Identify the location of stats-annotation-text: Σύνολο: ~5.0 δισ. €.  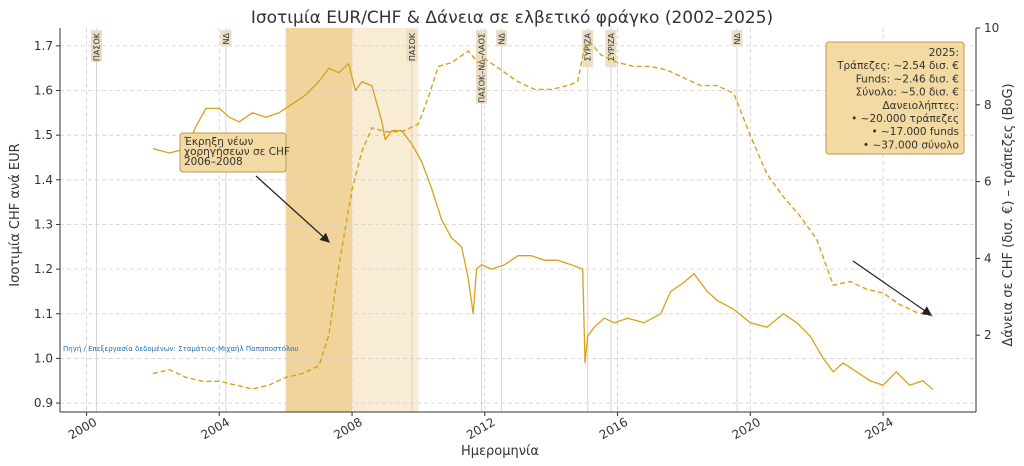
(907, 93).